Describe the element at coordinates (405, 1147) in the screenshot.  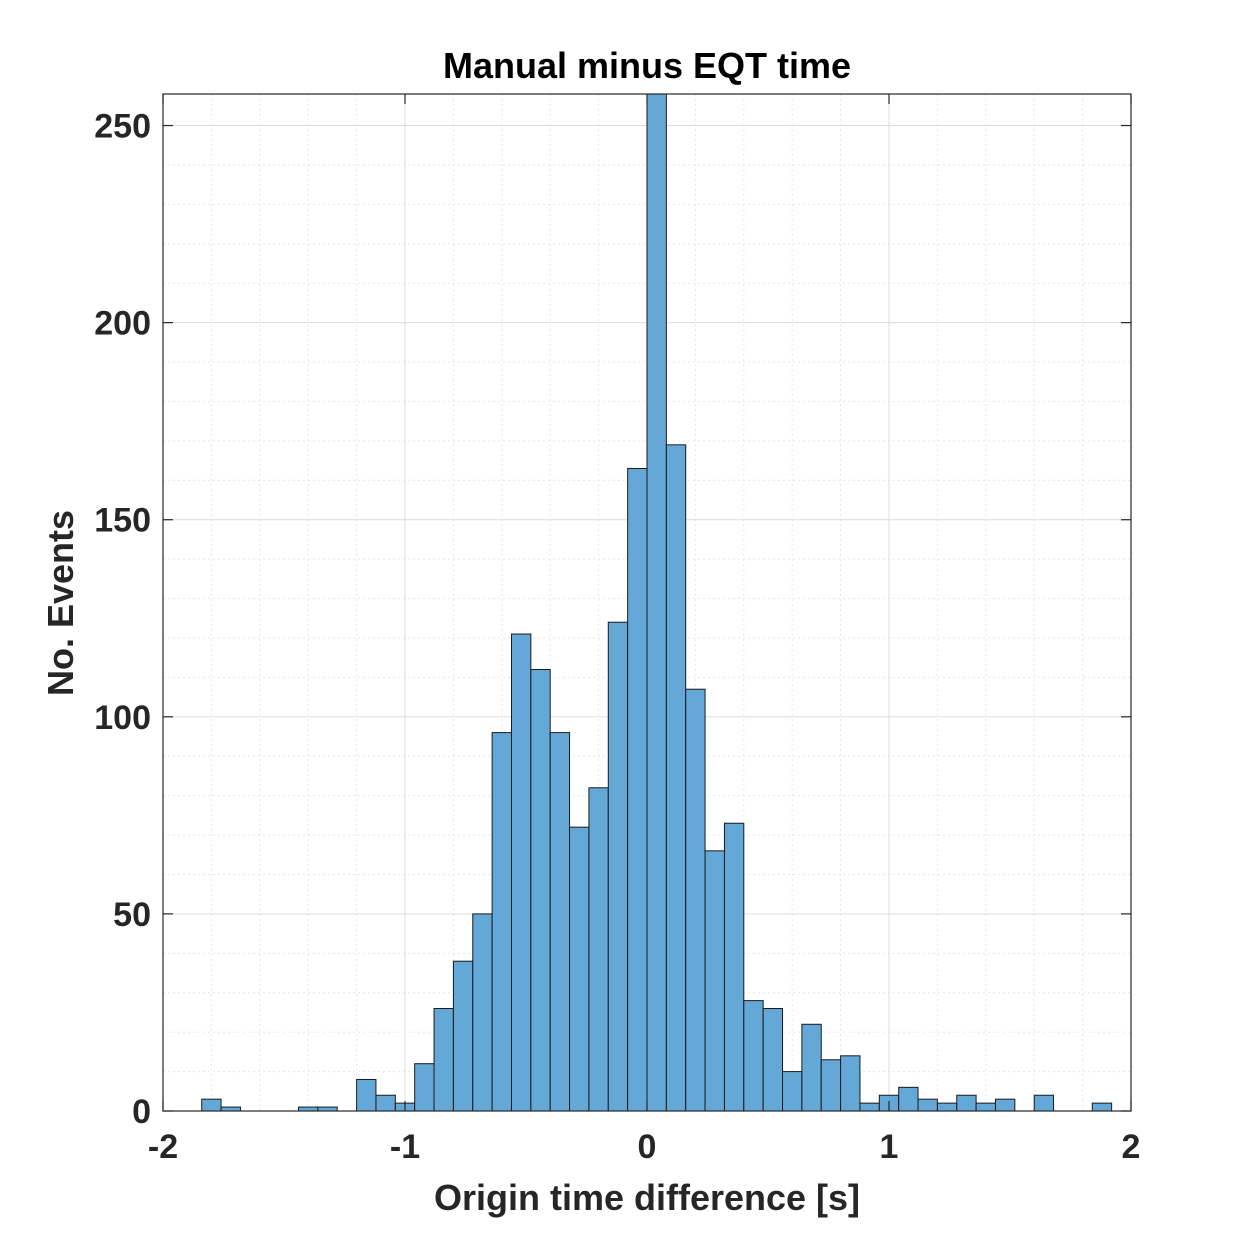
I see `x-tick-label: -1` at that location.